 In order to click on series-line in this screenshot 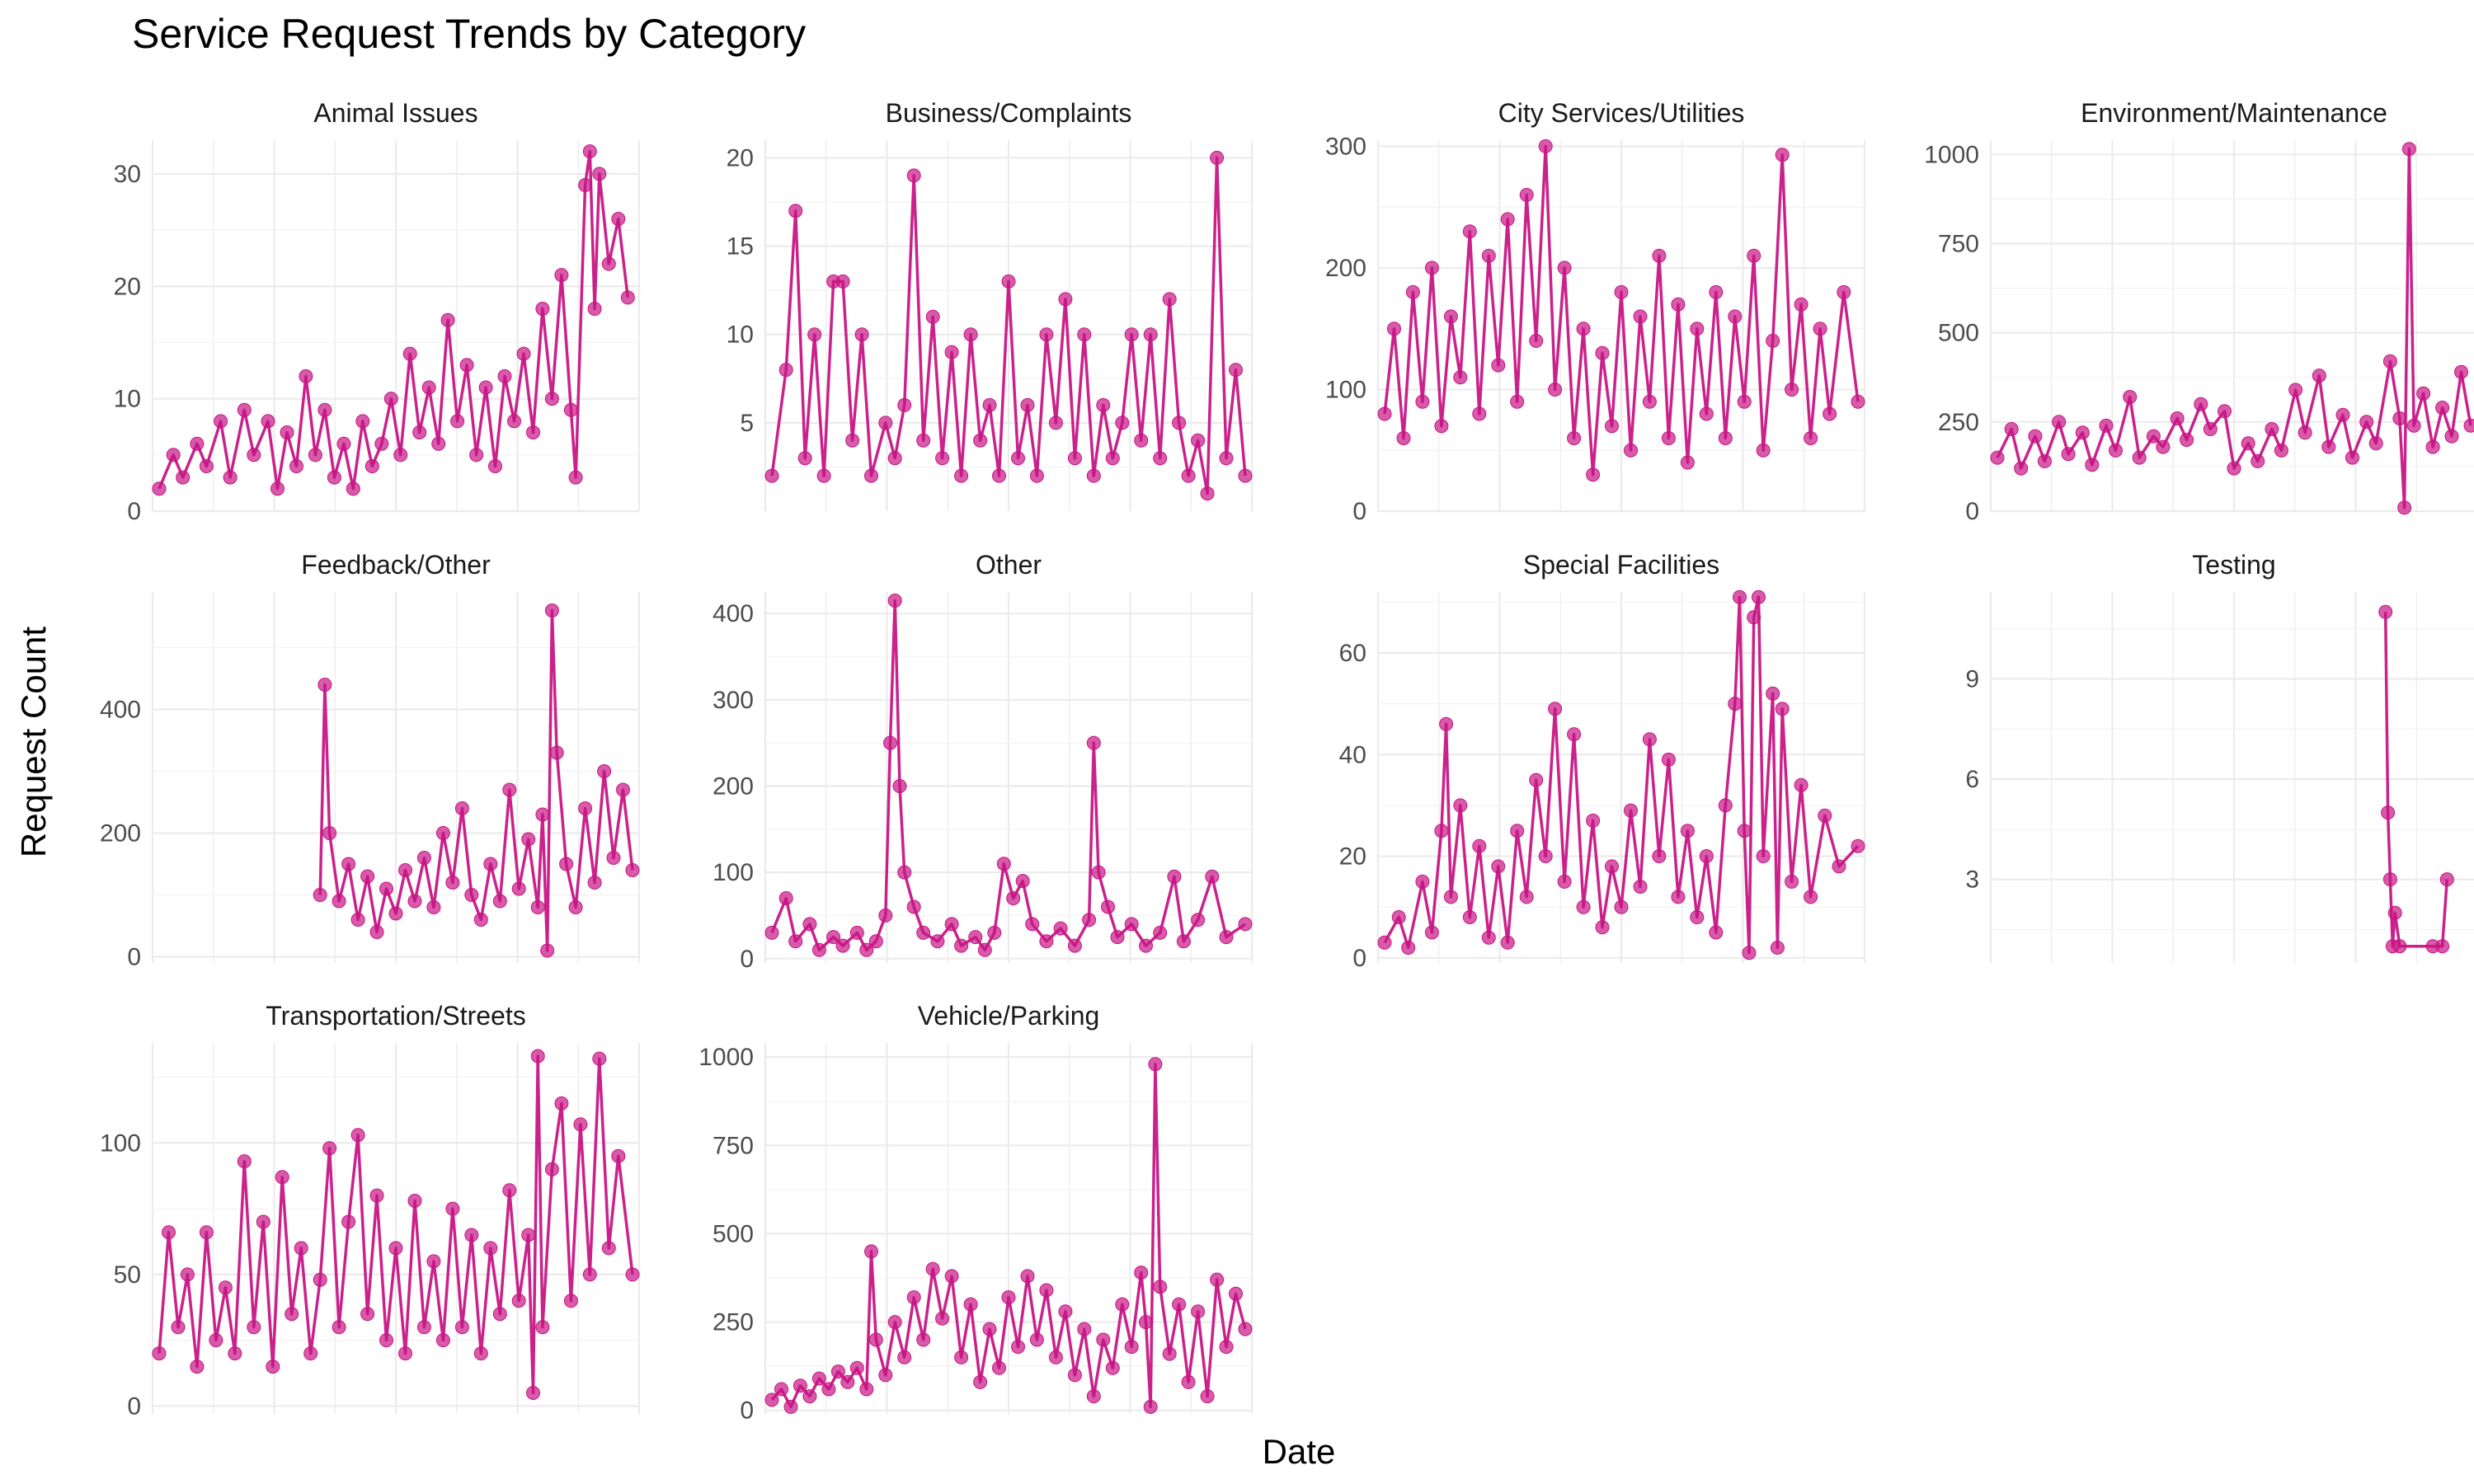, I will do `click(1008, 325)`.